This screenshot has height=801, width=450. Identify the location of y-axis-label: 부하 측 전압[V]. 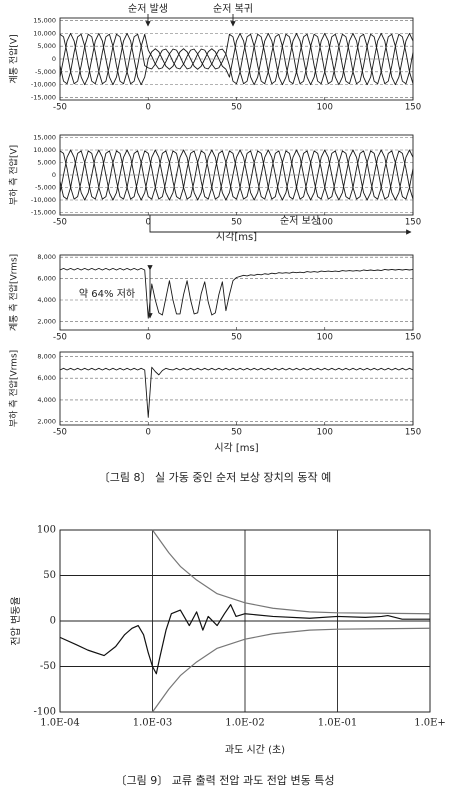
(14, 175).